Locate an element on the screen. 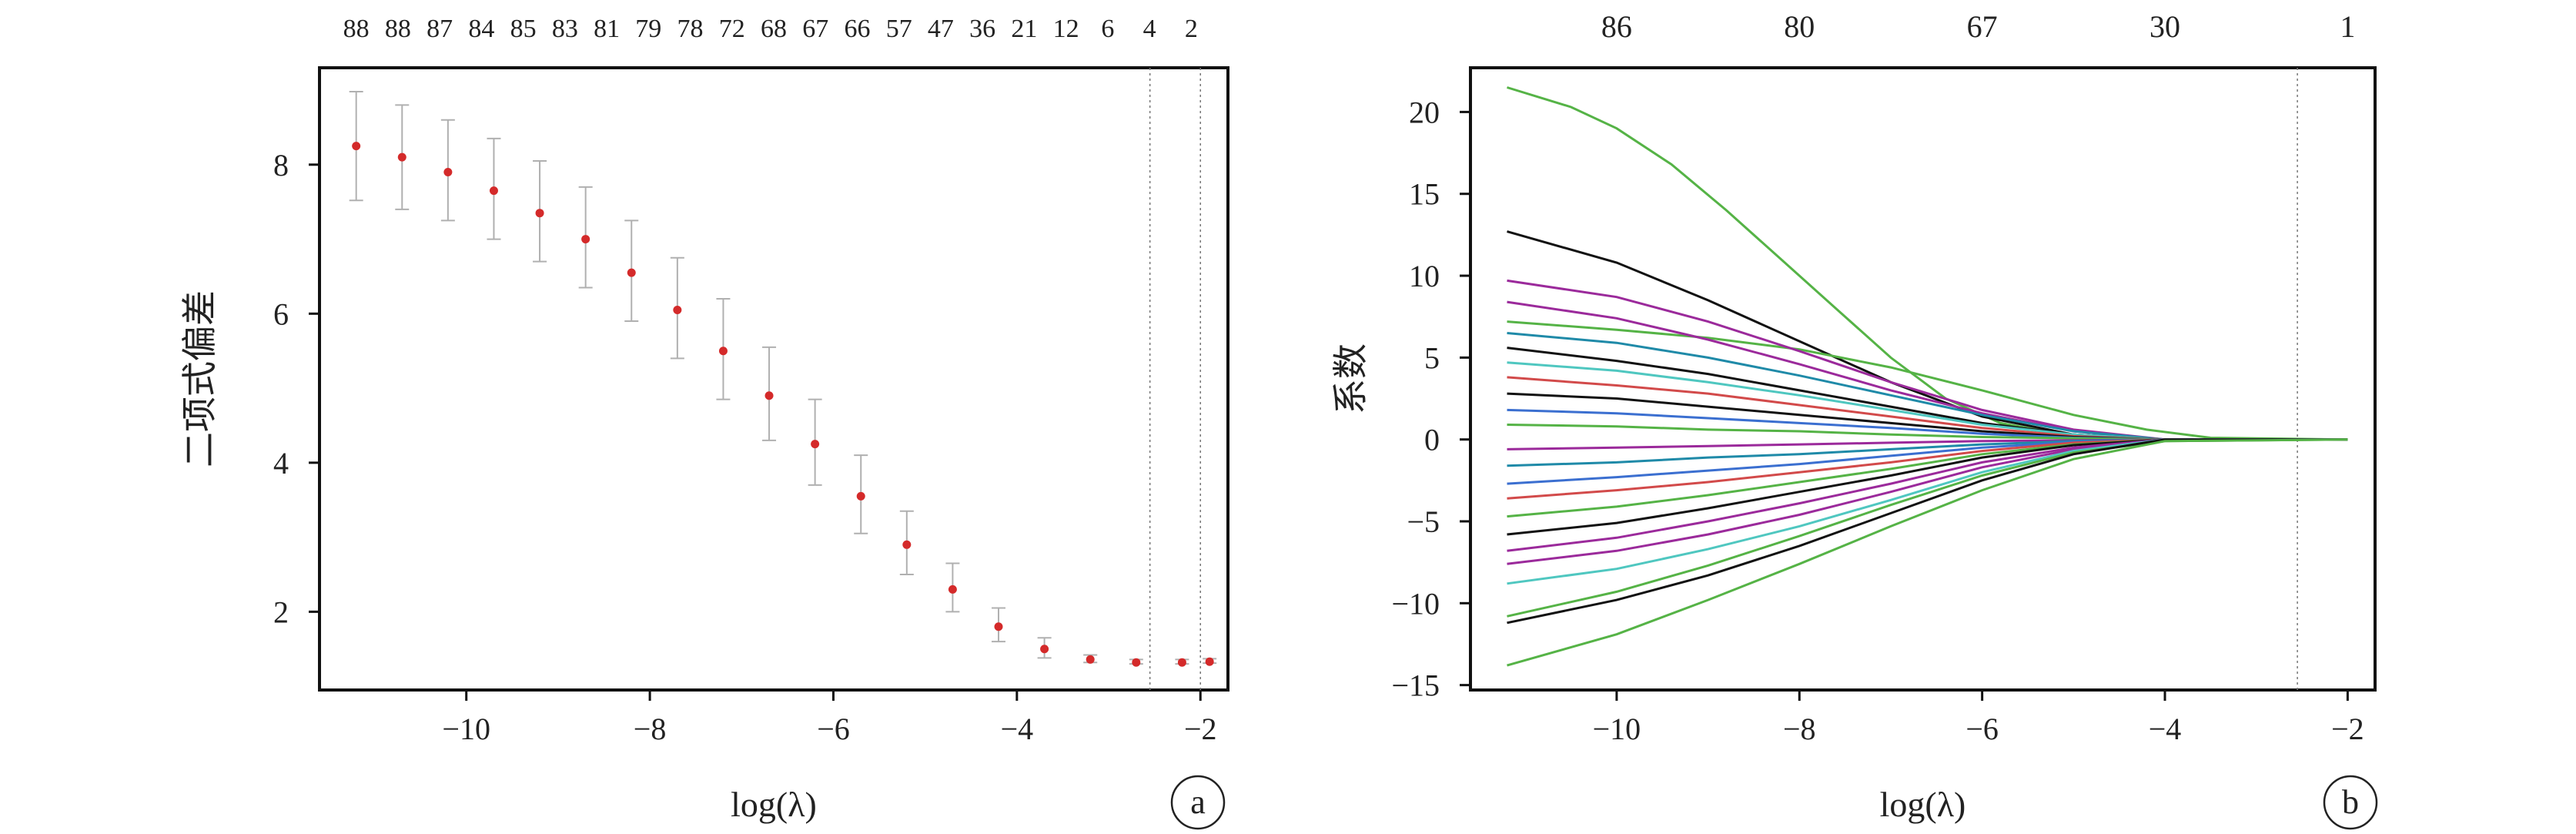 The height and width of the screenshot is (834, 2576). y-axis-title-a: 二项式偏差 is located at coordinates (200, 378).